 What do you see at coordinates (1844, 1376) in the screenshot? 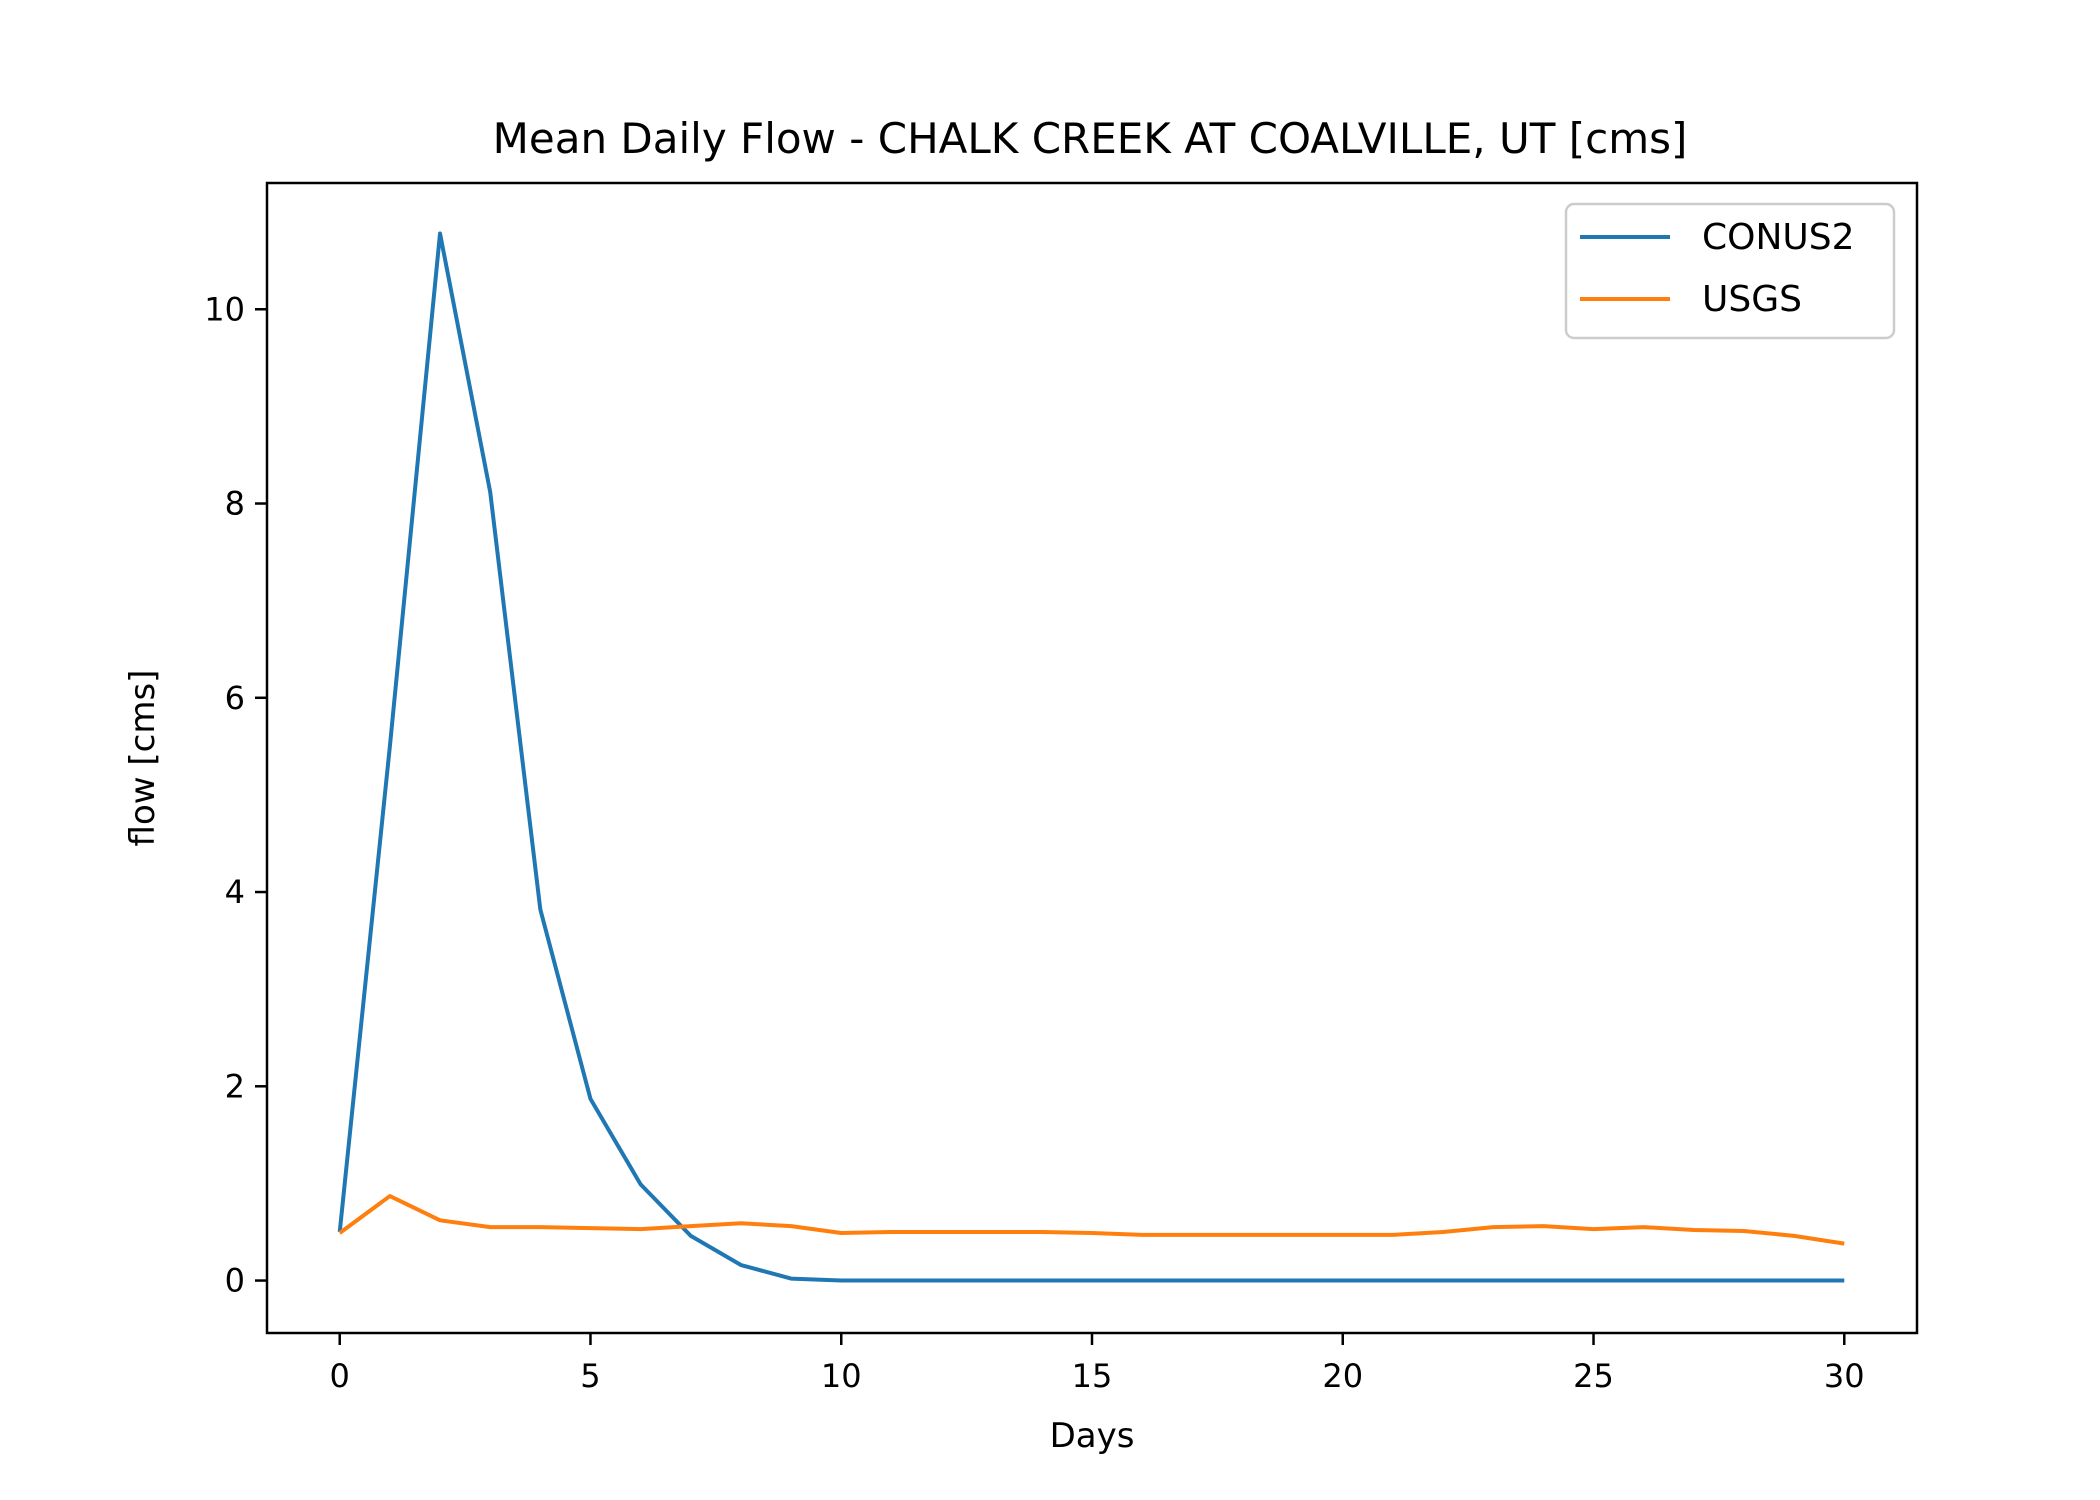
I see `x-tick-label: 30` at bounding box center [1844, 1376].